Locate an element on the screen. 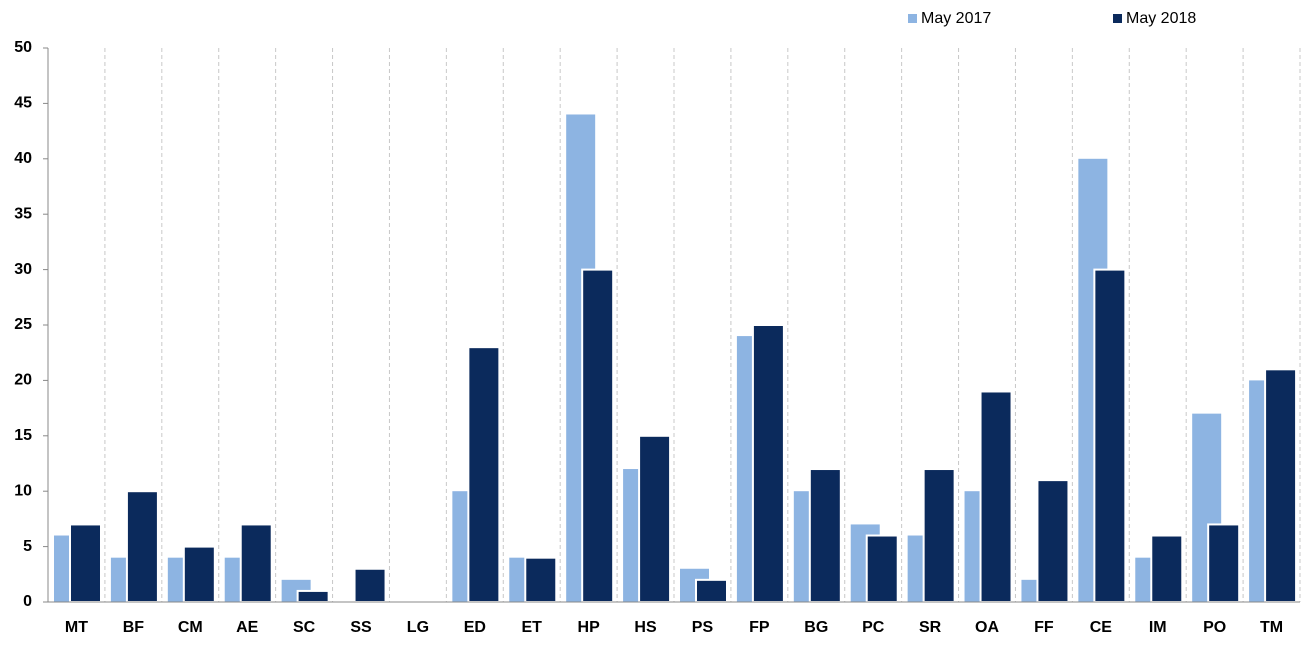  x-tick-label: SS is located at coordinates (361, 627).